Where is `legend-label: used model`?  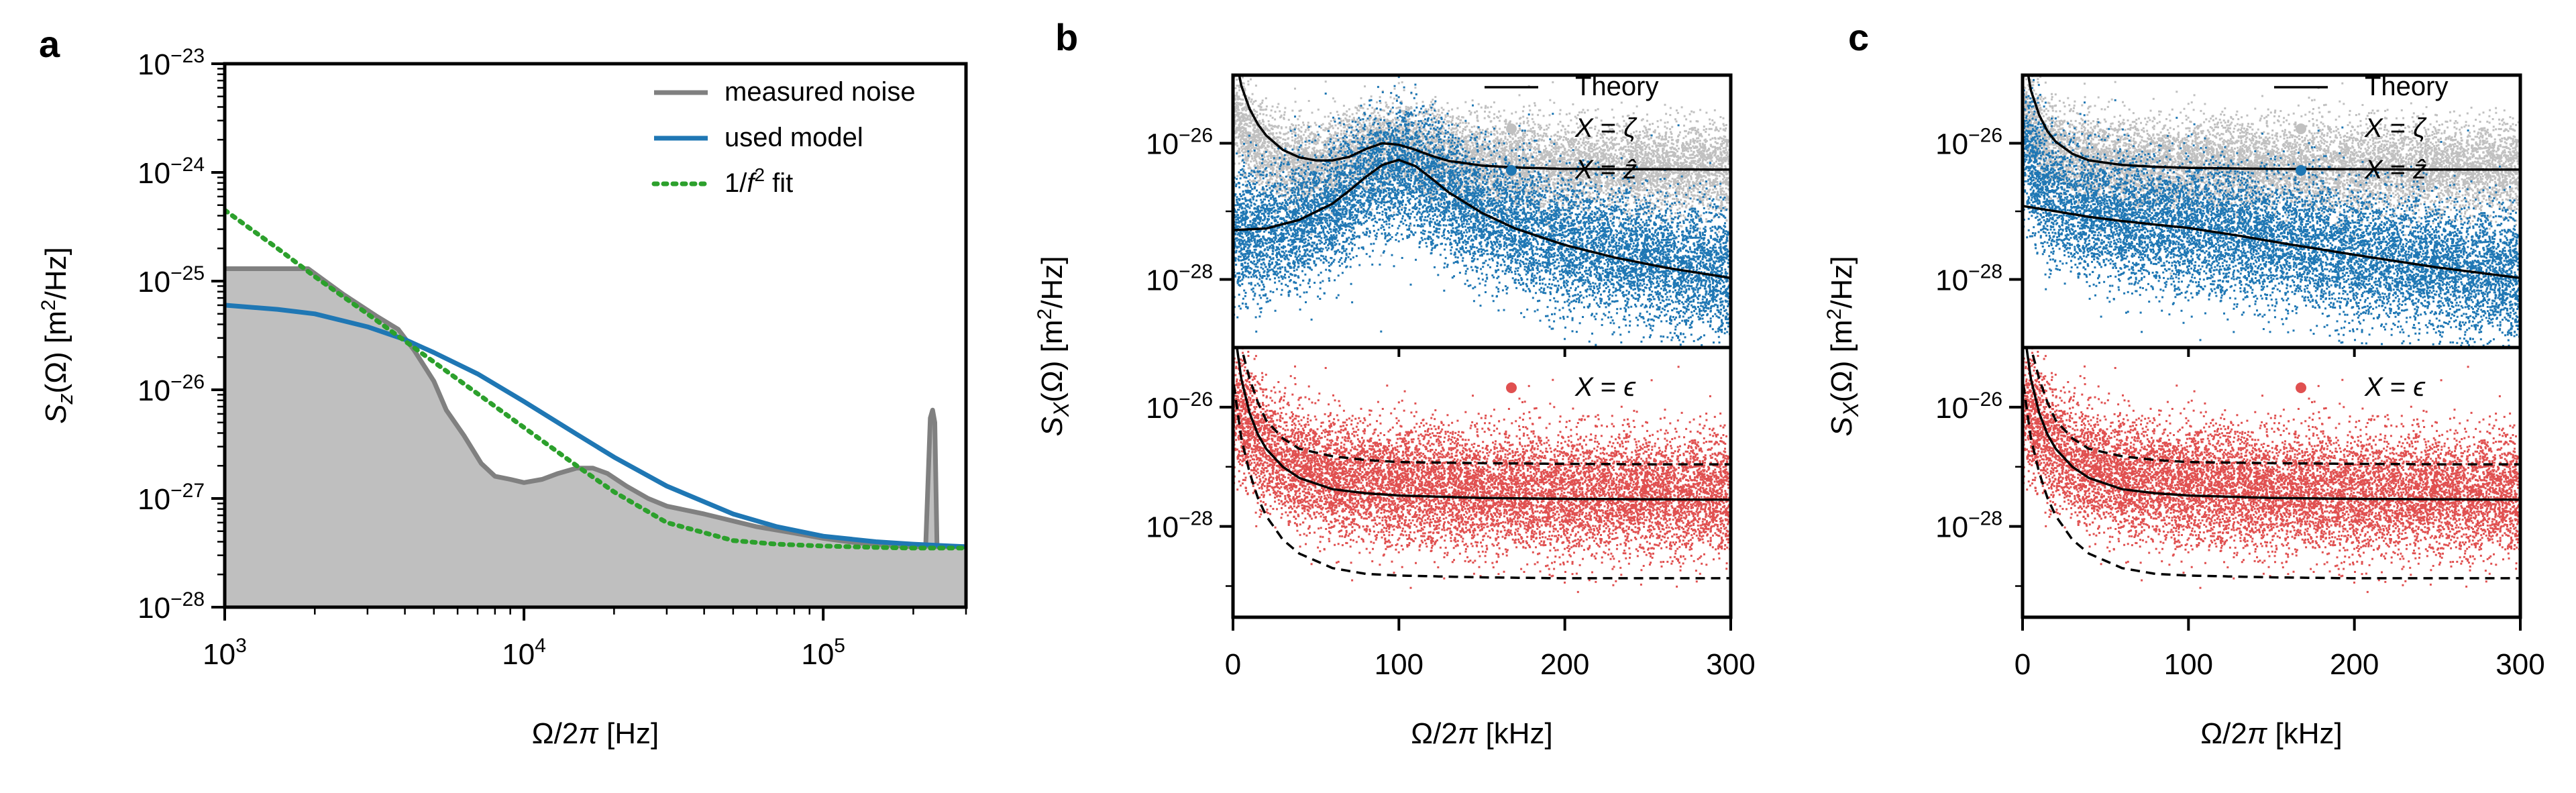 legend-label: used model is located at coordinates (793, 137).